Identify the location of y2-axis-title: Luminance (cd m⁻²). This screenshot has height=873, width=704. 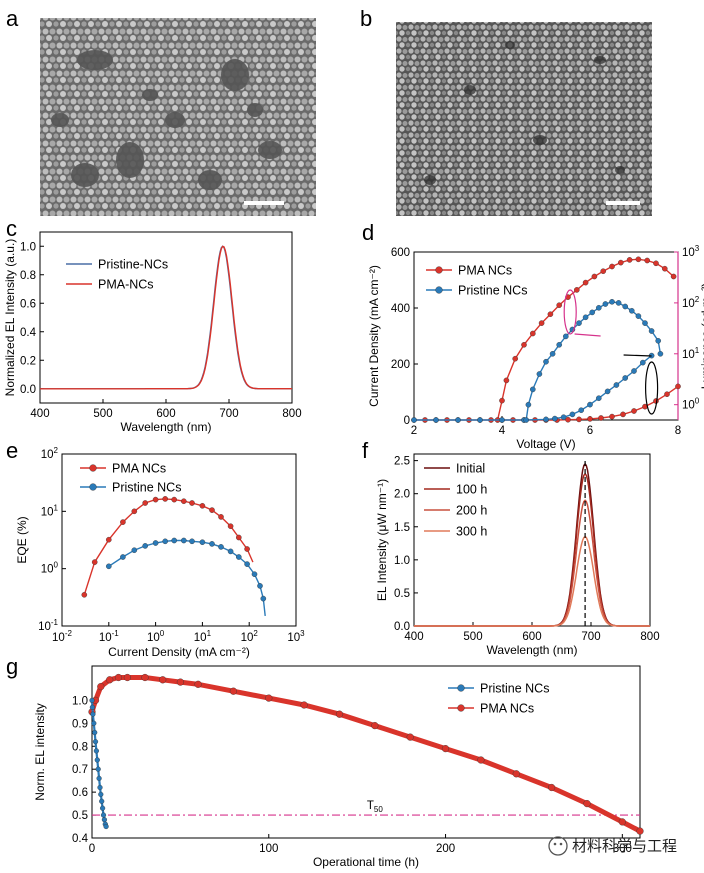
(701, 336).